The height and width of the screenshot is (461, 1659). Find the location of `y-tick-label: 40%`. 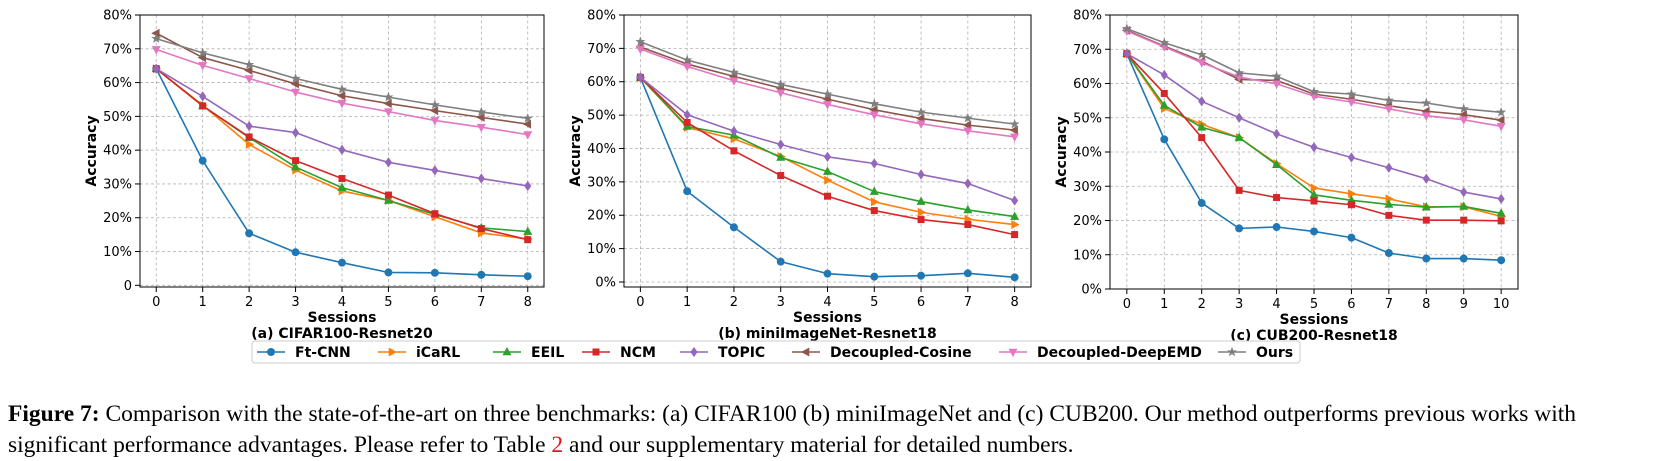

y-tick-label: 40% is located at coordinates (117, 151).